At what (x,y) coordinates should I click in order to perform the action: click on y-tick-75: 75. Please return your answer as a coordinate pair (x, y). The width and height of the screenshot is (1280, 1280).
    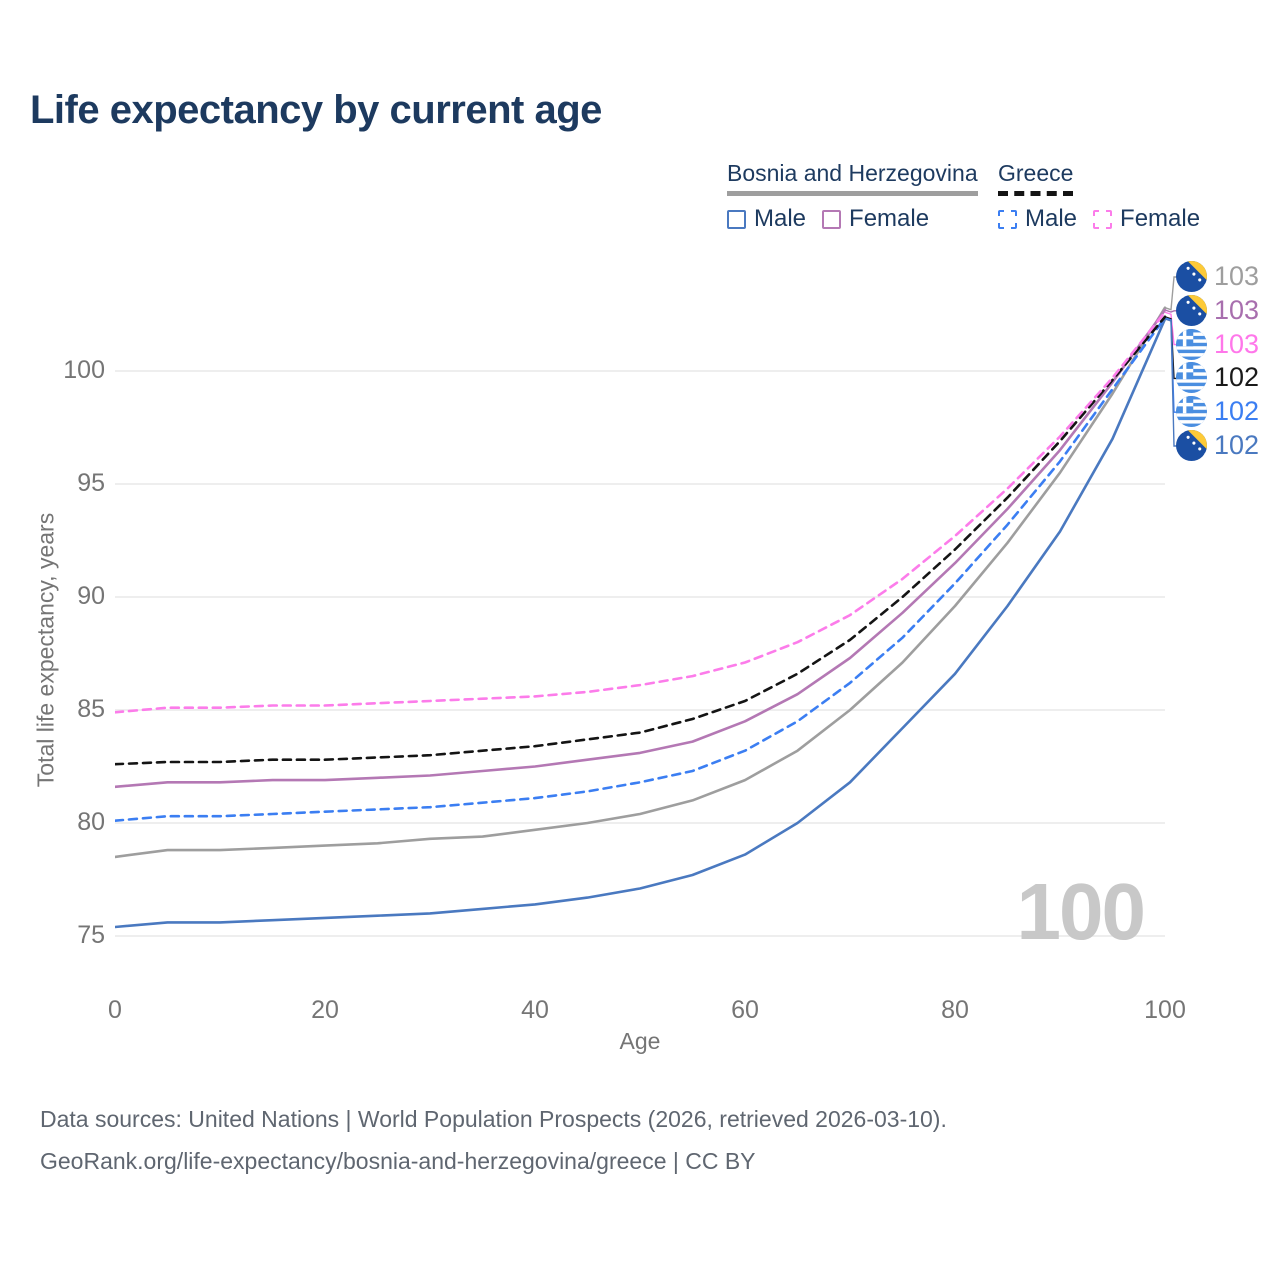
    Looking at the image, I should click on (91, 935).